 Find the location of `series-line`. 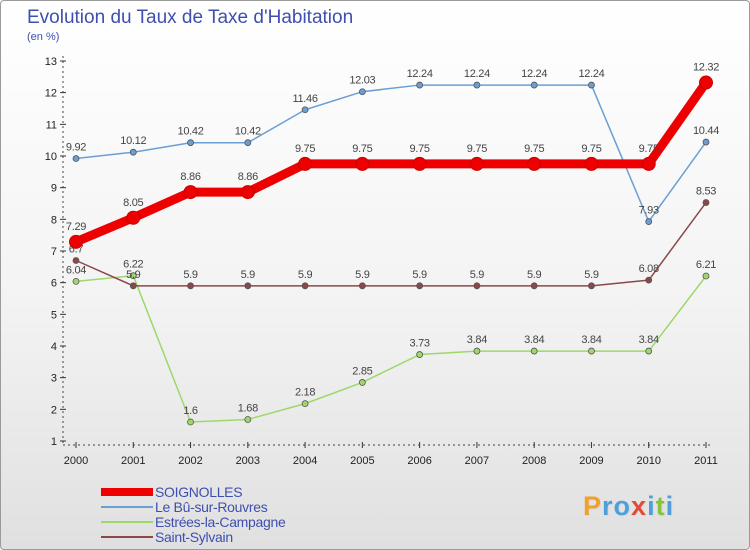

series-line is located at coordinates (391, 244).